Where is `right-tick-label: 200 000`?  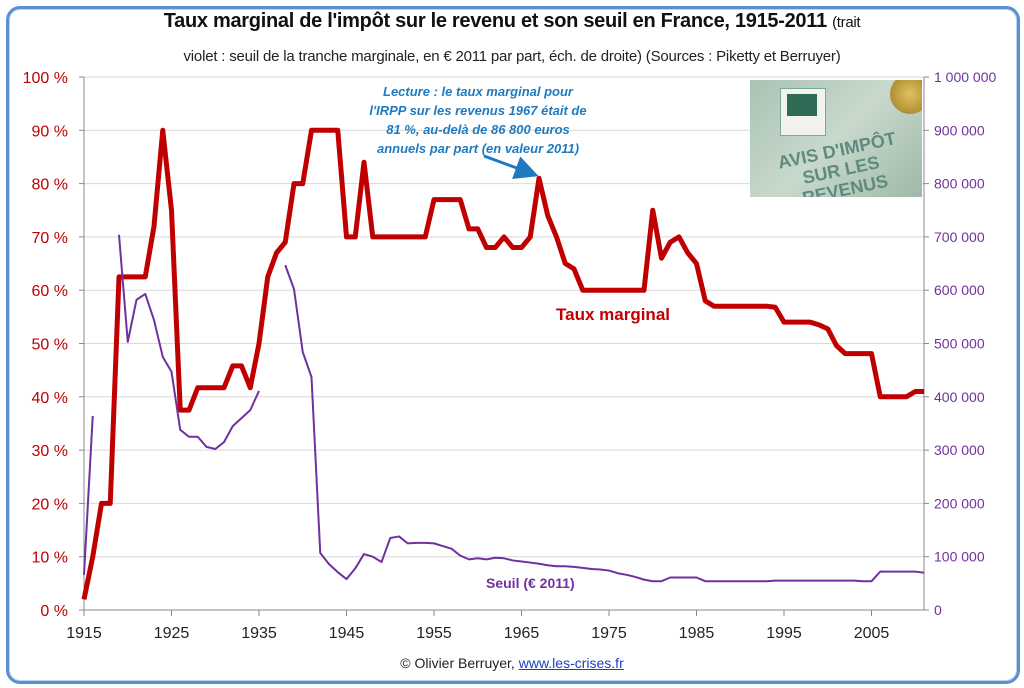 right-tick-label: 200 000 is located at coordinates (959, 503).